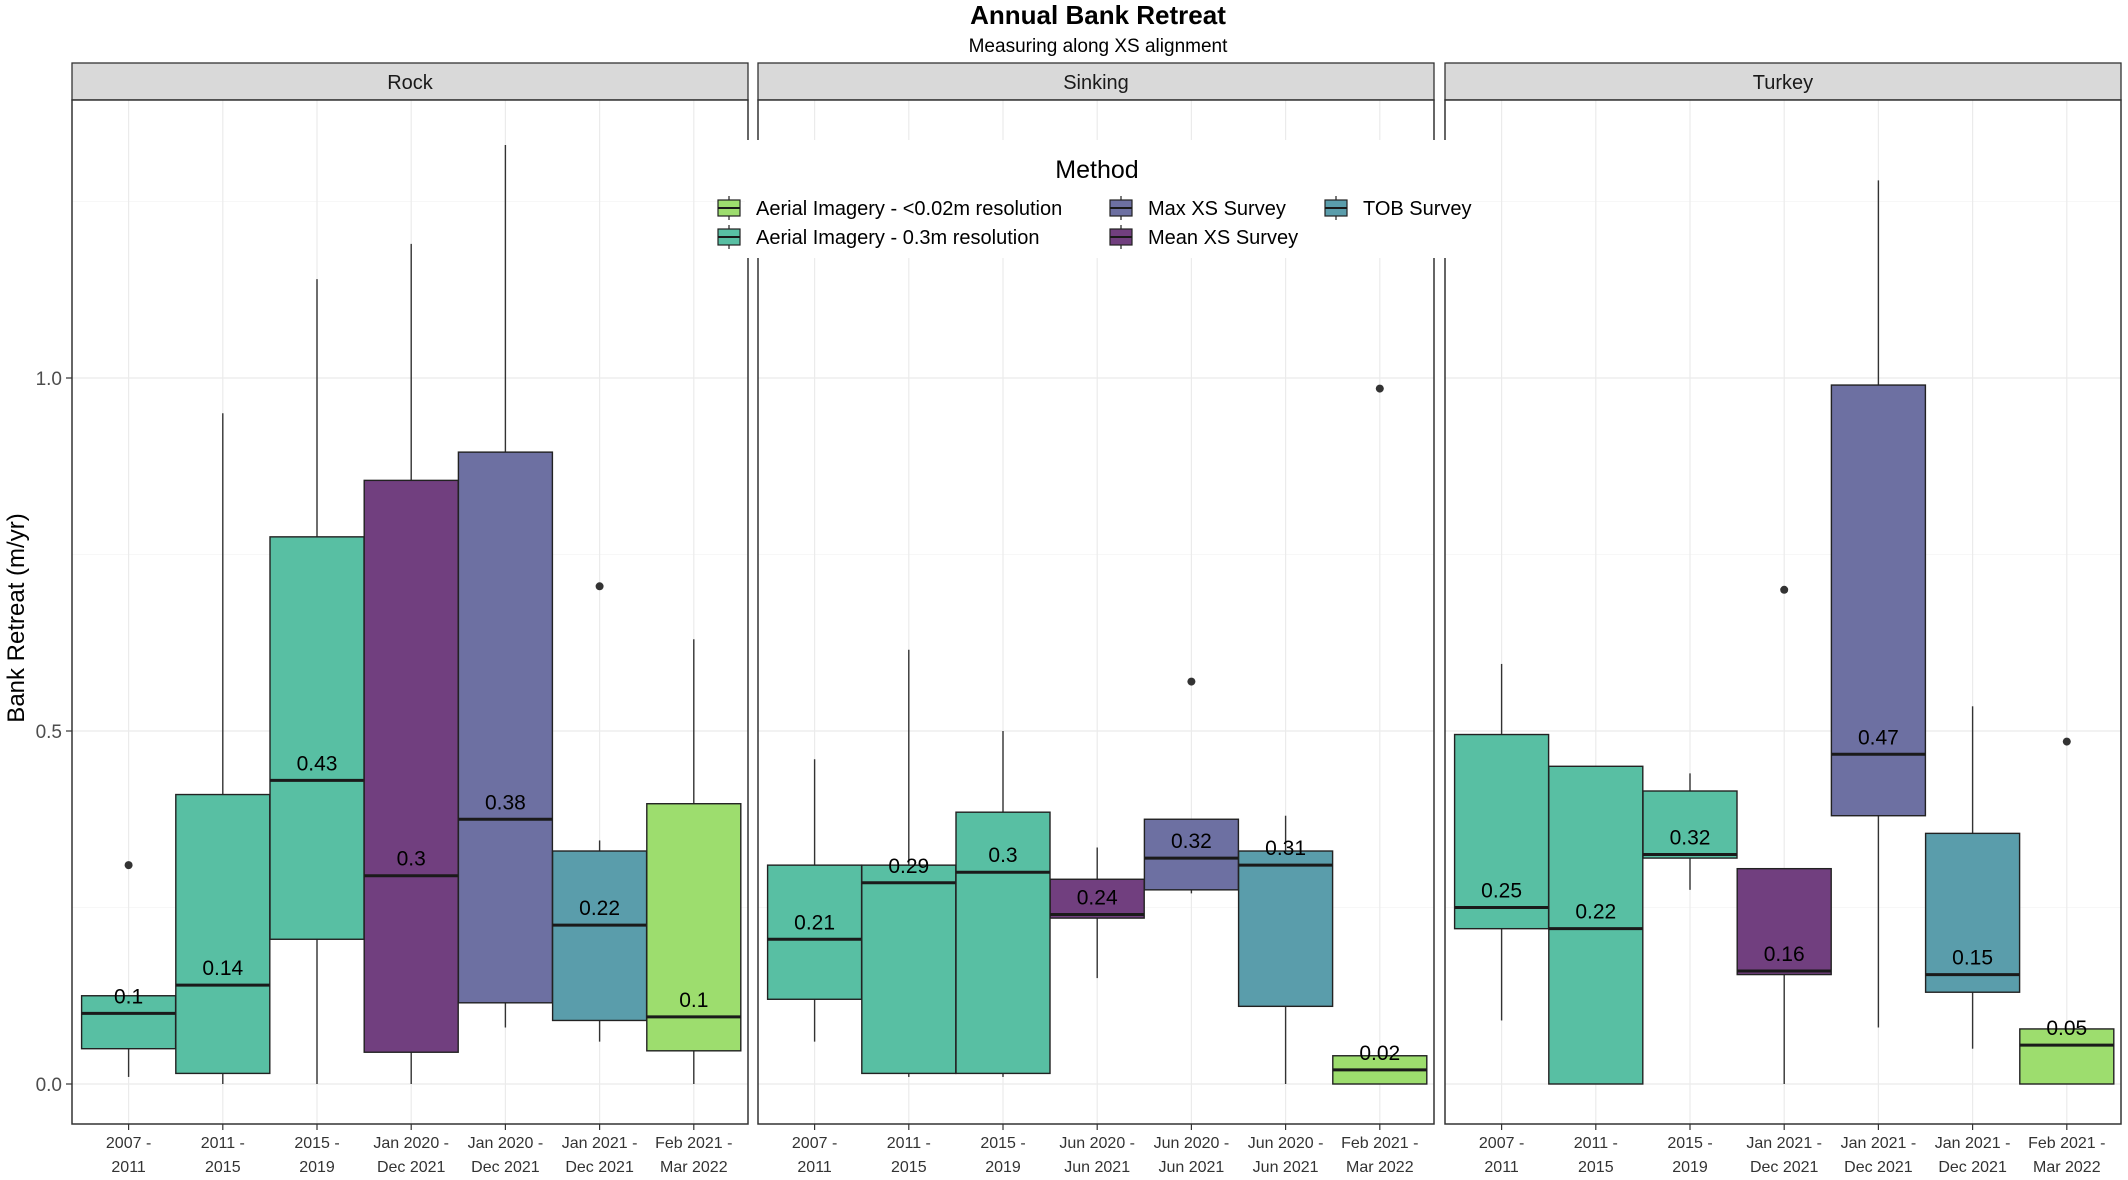  What do you see at coordinates (49, 1085) in the screenshot?
I see `y-tick-label: 0.0` at bounding box center [49, 1085].